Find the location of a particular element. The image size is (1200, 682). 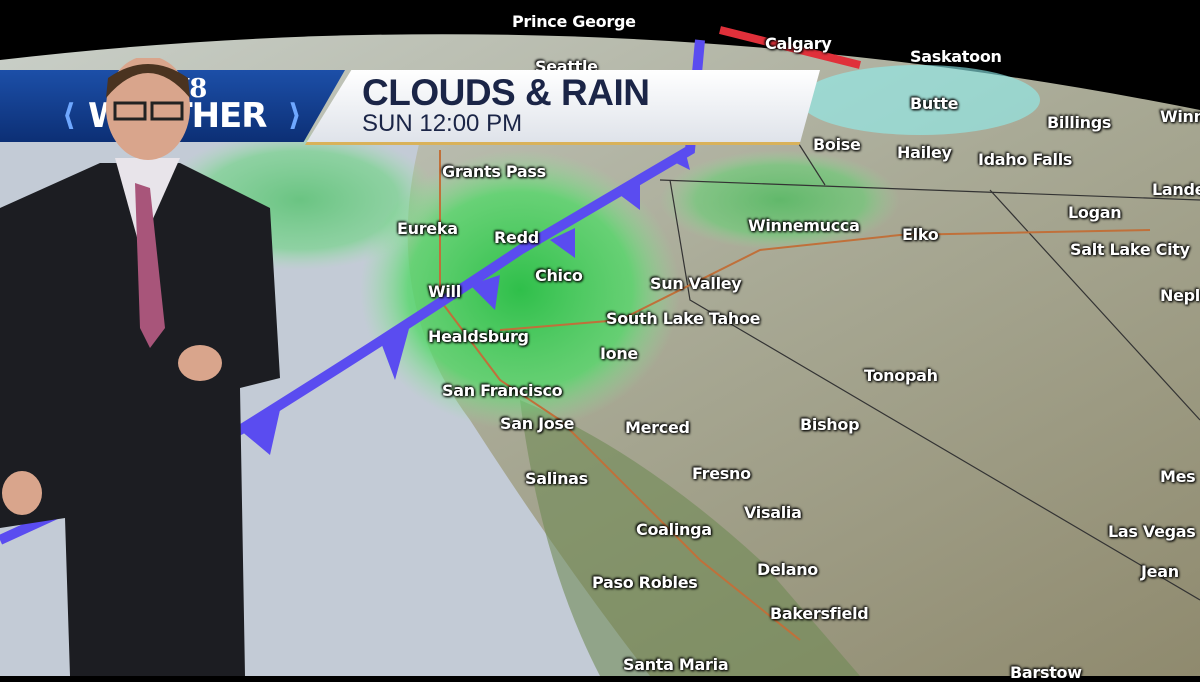

city-label: San Jose is located at coordinates (537, 423).